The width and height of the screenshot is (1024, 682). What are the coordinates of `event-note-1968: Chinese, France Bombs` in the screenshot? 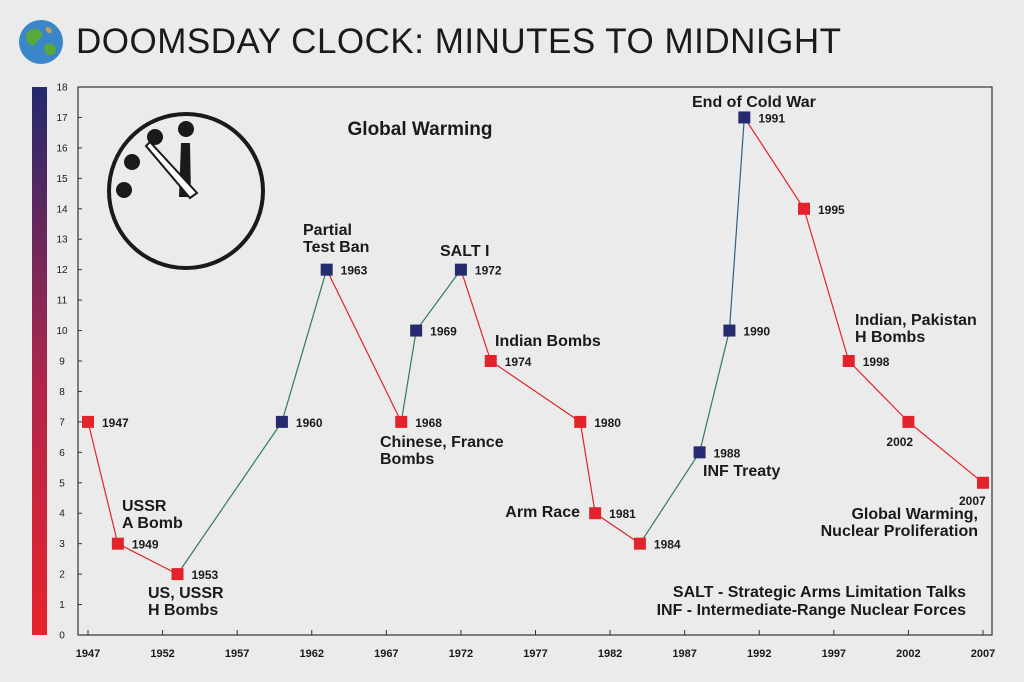 It's located at (442, 451).